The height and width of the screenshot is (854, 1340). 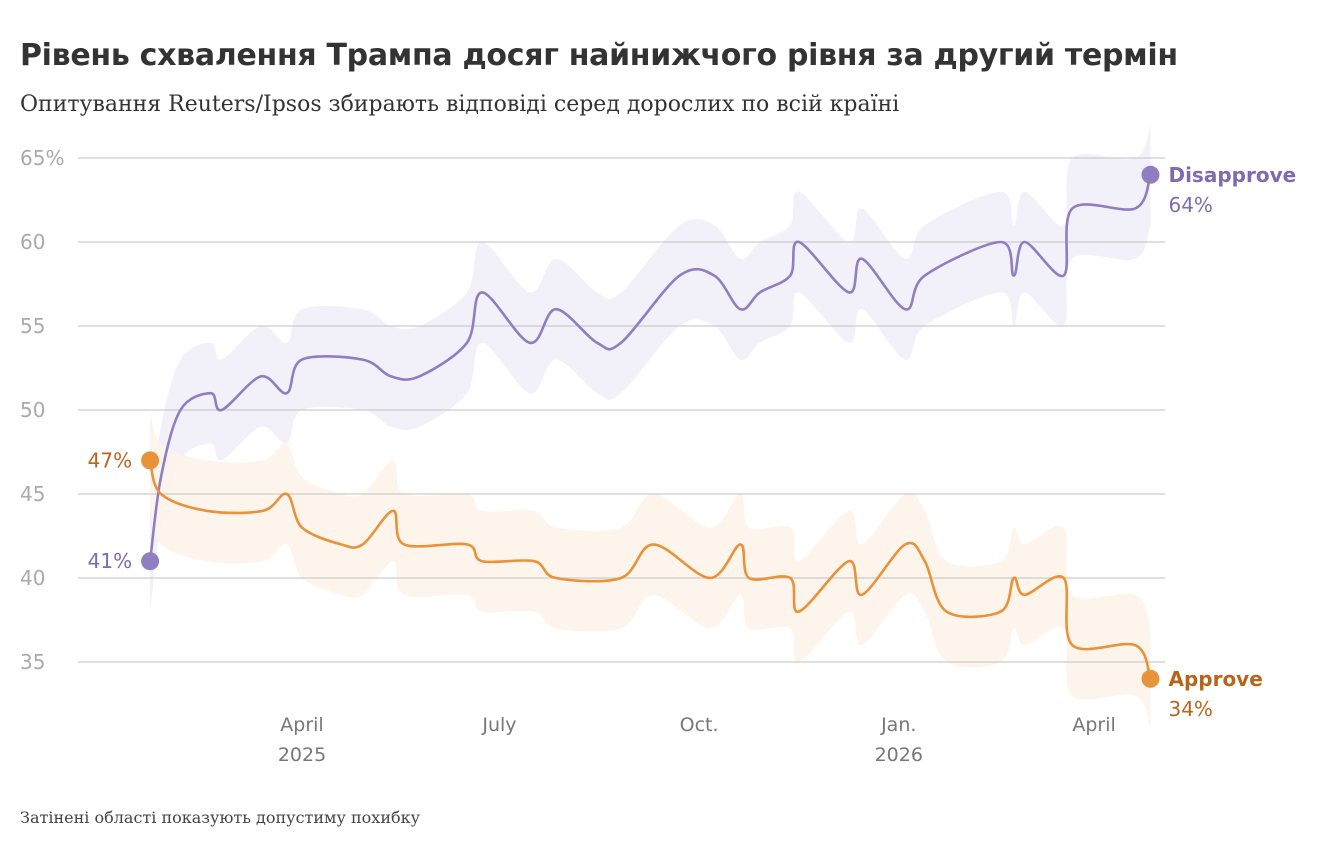 I want to click on x-tick-year: 2025, so click(x=302, y=755).